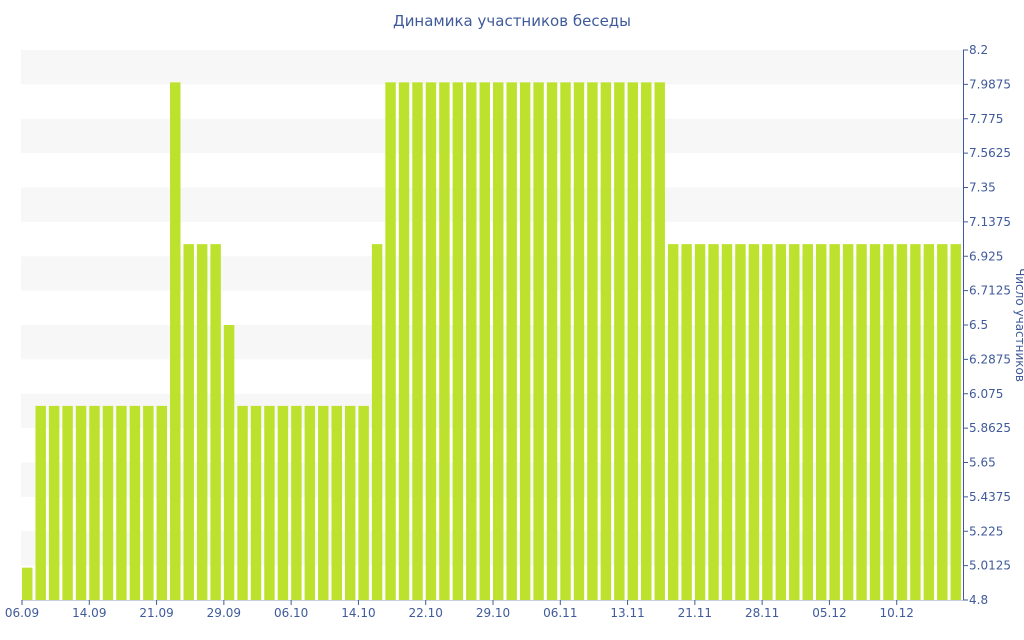  What do you see at coordinates (990, 291) in the screenshot?
I see `y-tick-label: 6.7125` at bounding box center [990, 291].